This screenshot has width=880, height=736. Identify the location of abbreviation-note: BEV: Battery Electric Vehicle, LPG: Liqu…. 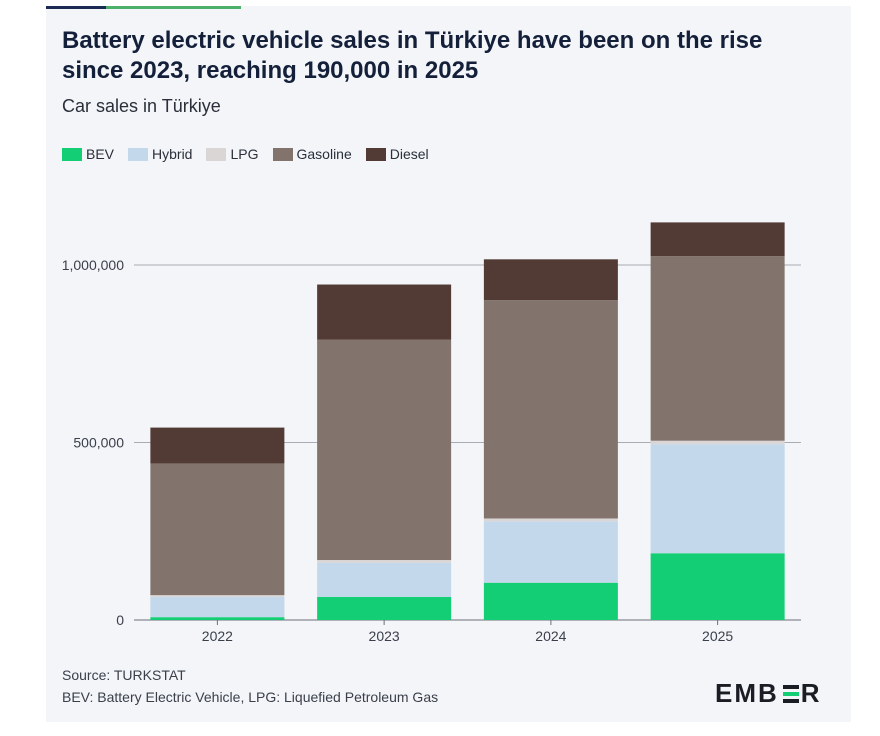
(250, 697).